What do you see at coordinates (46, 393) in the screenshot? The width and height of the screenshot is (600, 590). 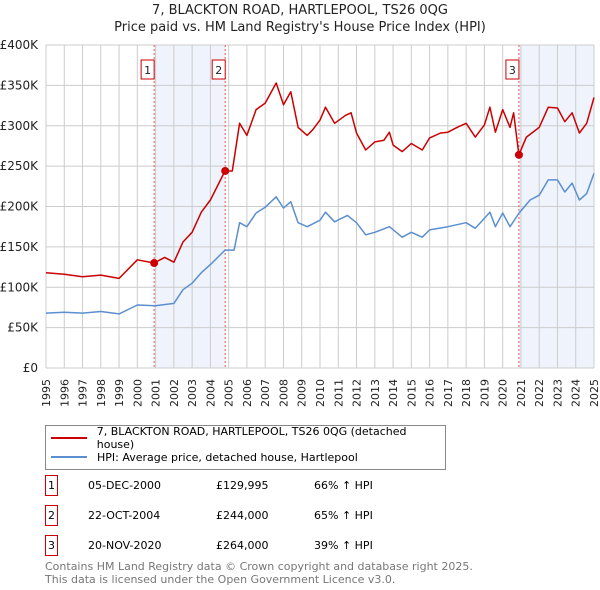 I see `x-tick-label: 1995` at bounding box center [46, 393].